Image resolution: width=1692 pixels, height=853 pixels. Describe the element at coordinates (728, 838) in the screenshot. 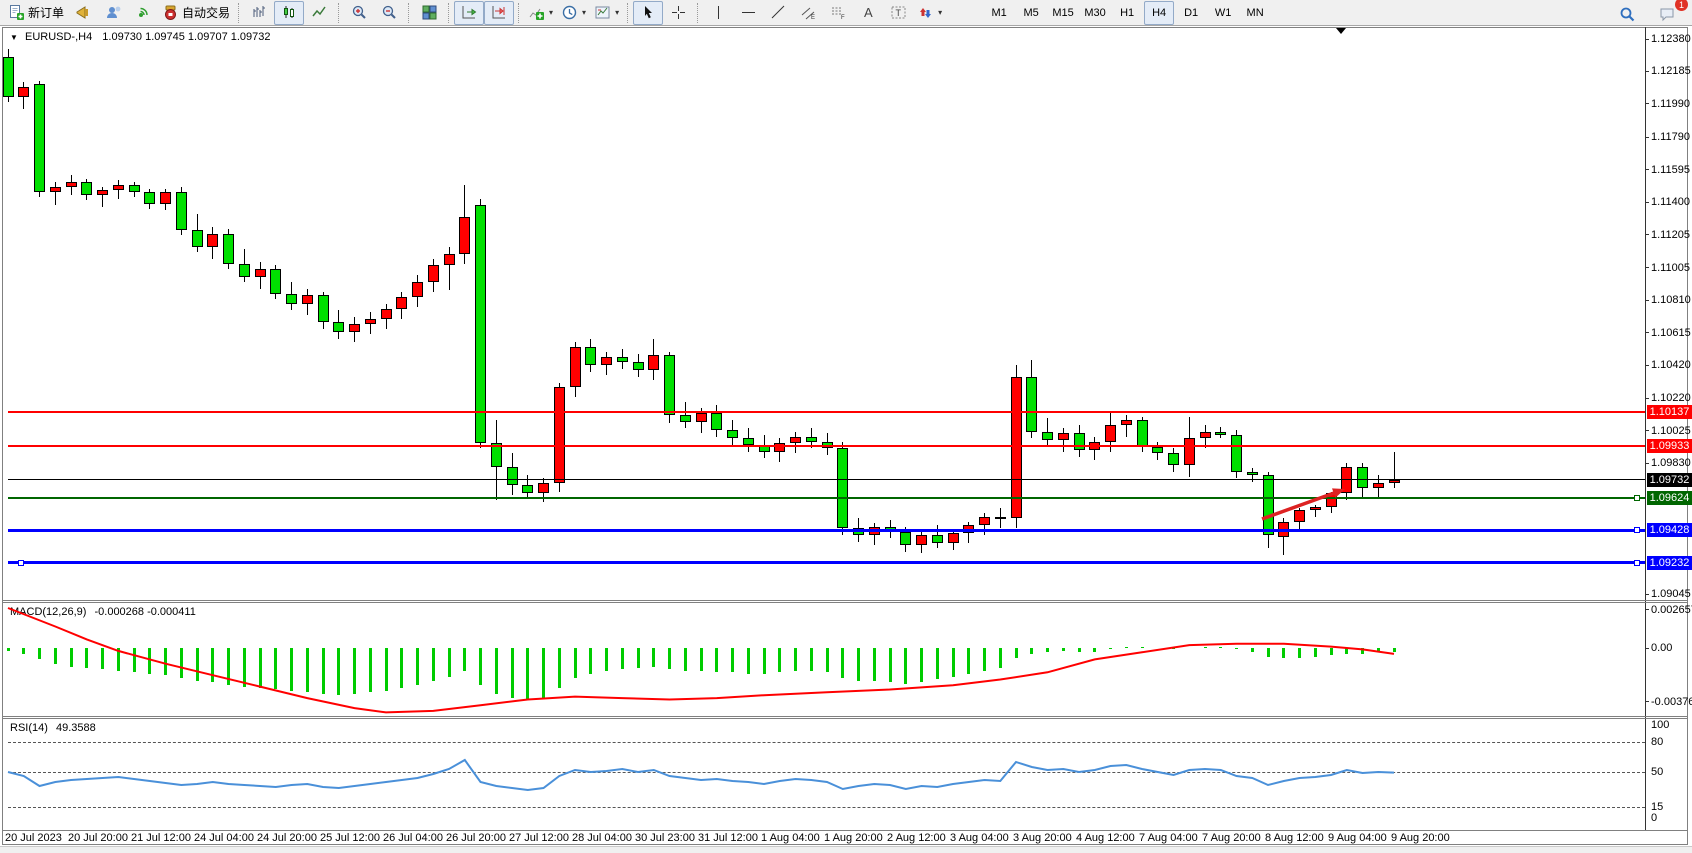

I see `time-axis-label: 31 Jul 12:00` at that location.